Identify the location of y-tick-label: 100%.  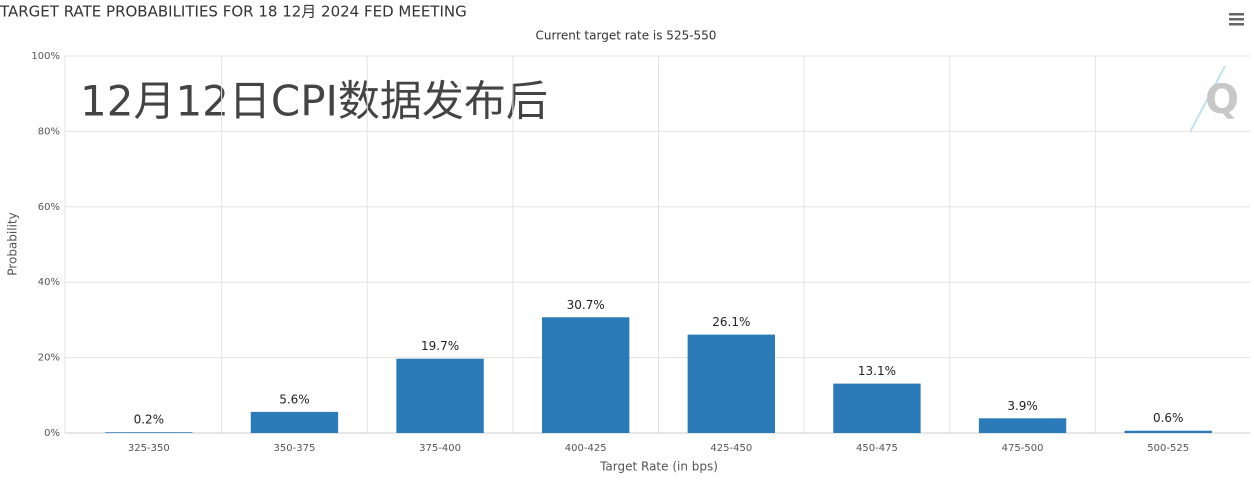
(45, 56).